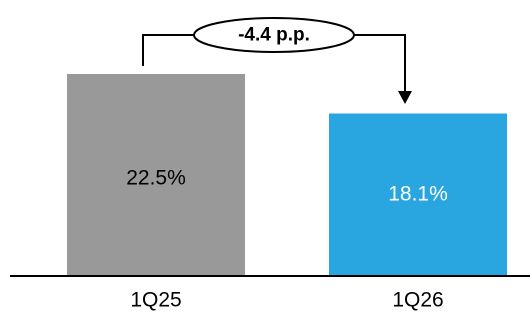 This screenshot has width=530, height=320. I want to click on delta-bubble, so click(274, 35).